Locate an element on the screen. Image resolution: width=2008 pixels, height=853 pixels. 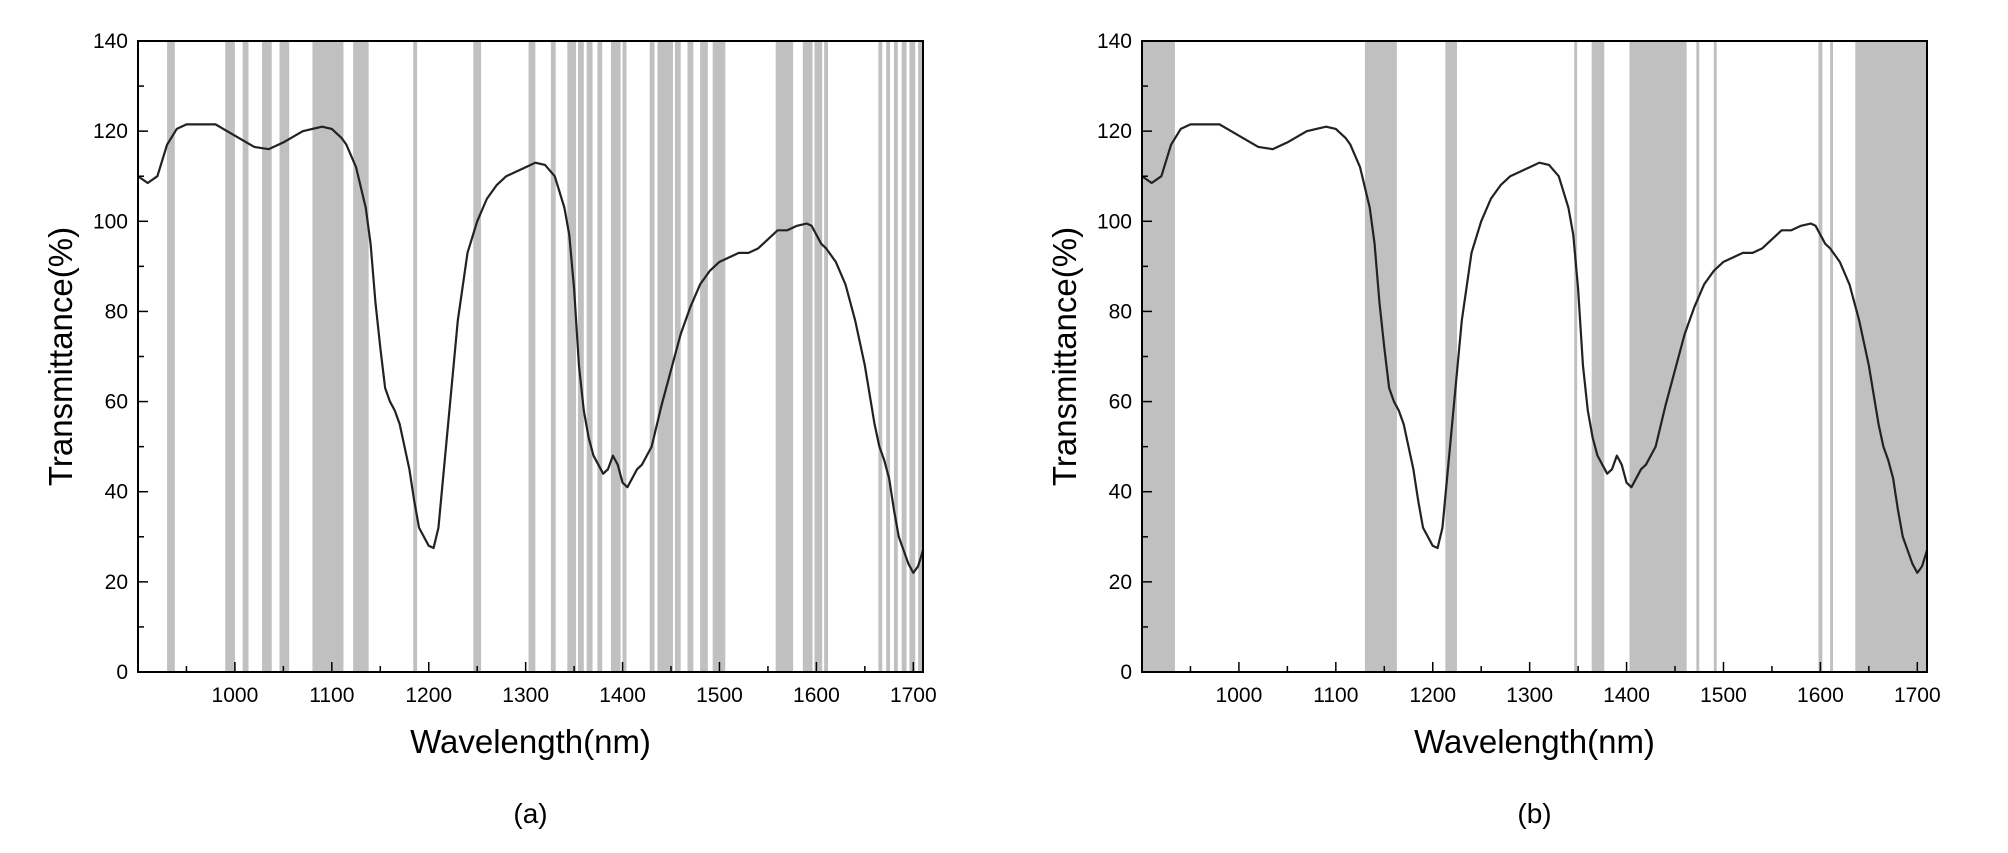
panel-caption-a: (a) is located at coordinates (530, 813).